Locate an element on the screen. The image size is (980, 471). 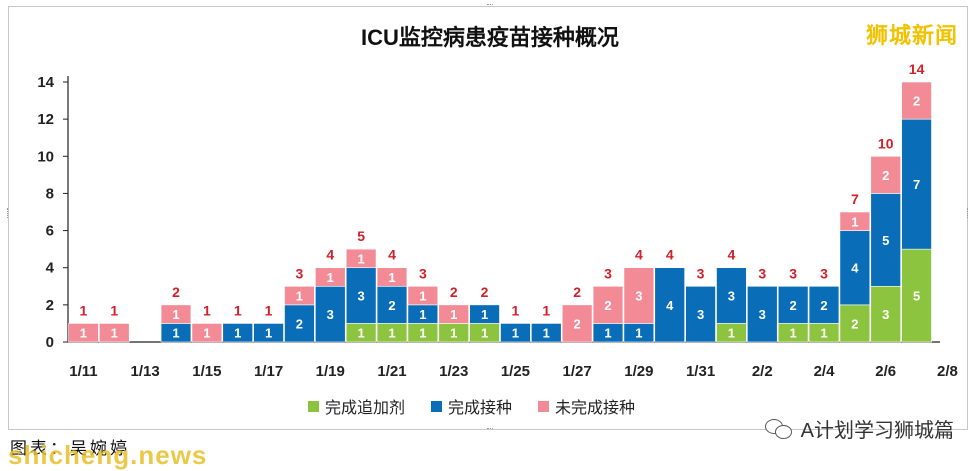
x-tick-label: 1/25 is located at coordinates (515, 371).